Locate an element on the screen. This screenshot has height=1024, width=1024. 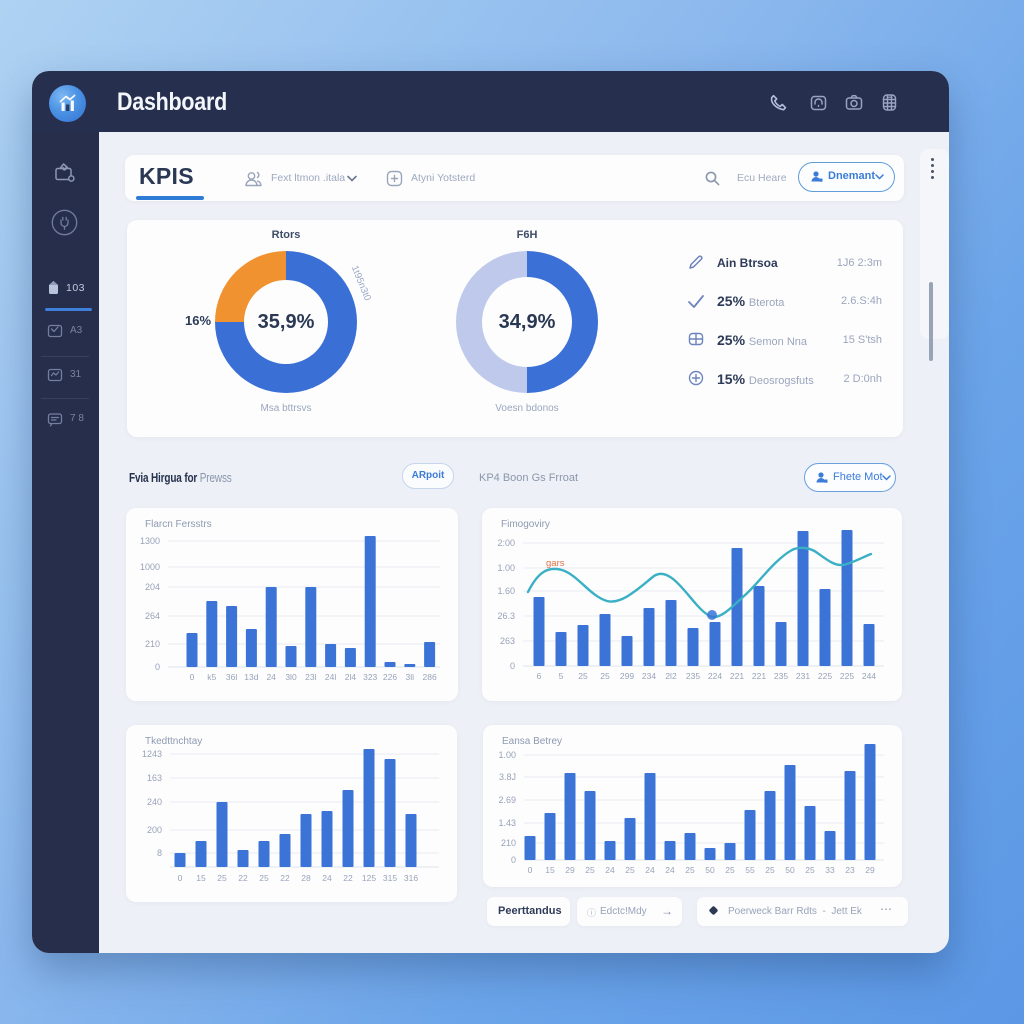
svg-text: 263 is located at coordinates (507, 641).